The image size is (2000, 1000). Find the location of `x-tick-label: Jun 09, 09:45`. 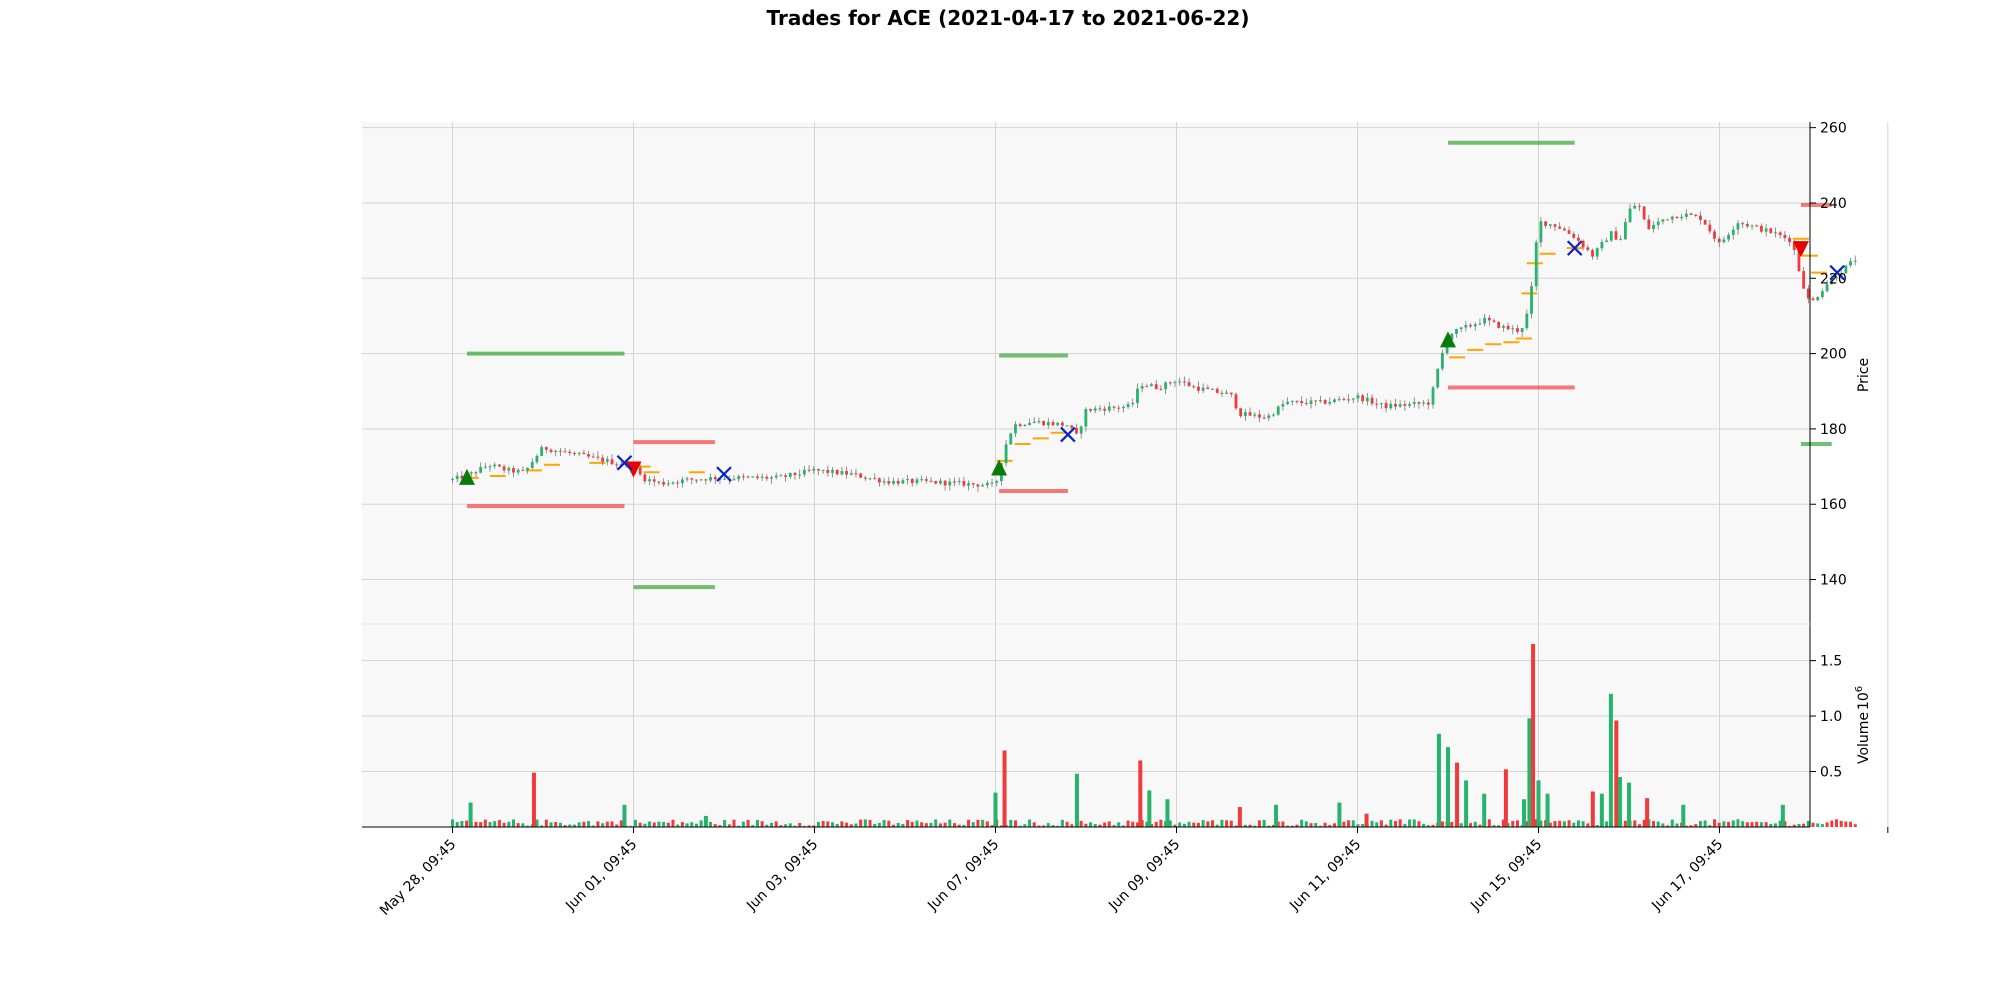

x-tick-label: Jun 09, 09:45 is located at coordinates (1144, 876).